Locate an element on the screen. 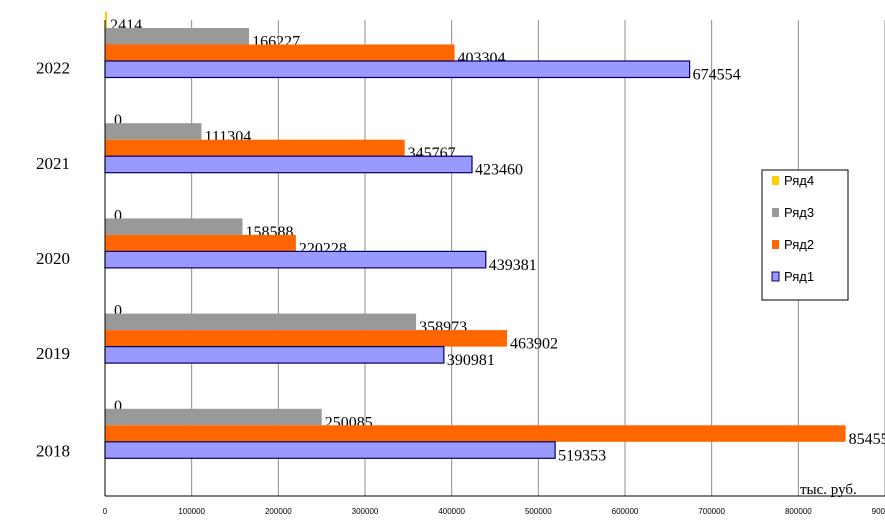 The width and height of the screenshot is (885, 524). bar-Ряд3-2018 is located at coordinates (213, 417).